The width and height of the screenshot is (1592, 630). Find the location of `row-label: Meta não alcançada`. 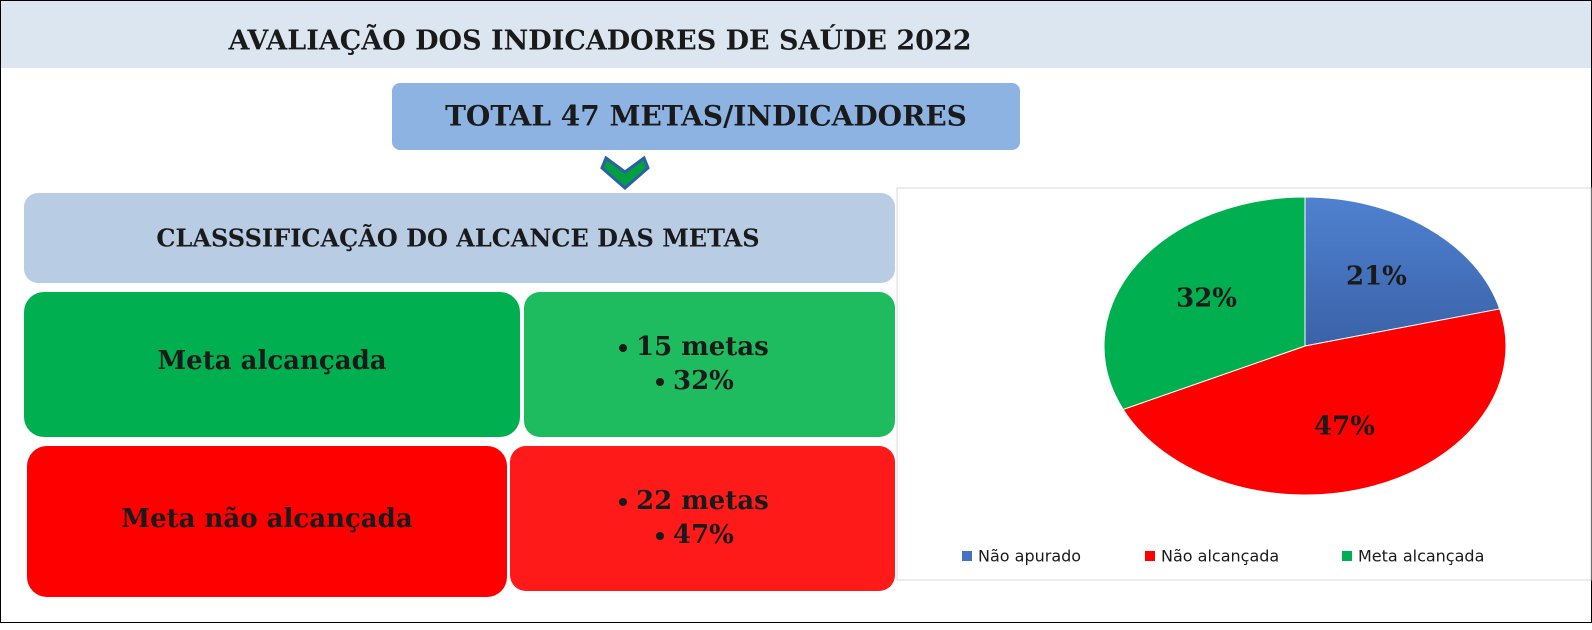

row-label: Meta não alcançada is located at coordinates (267, 519).